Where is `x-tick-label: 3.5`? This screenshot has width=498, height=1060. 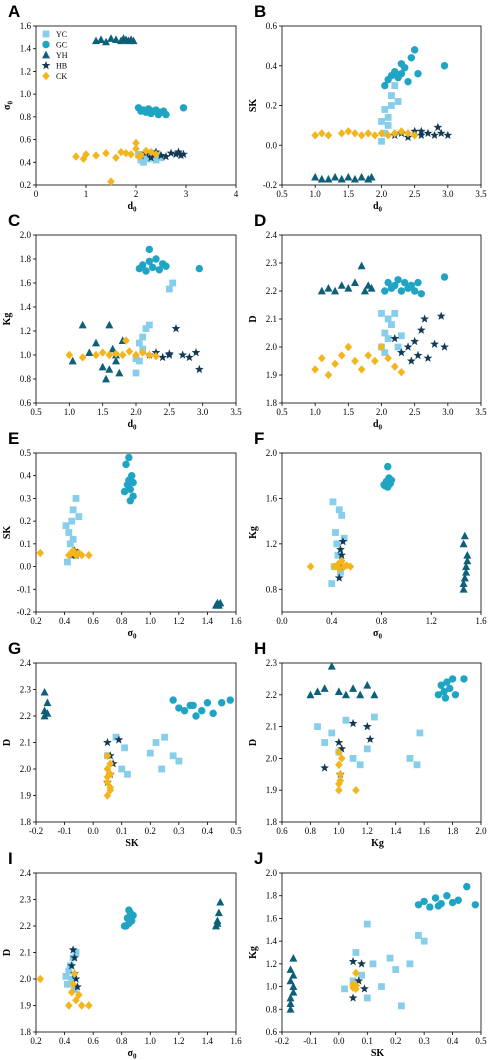 x-tick-label: 3.5 is located at coordinates (481, 194).